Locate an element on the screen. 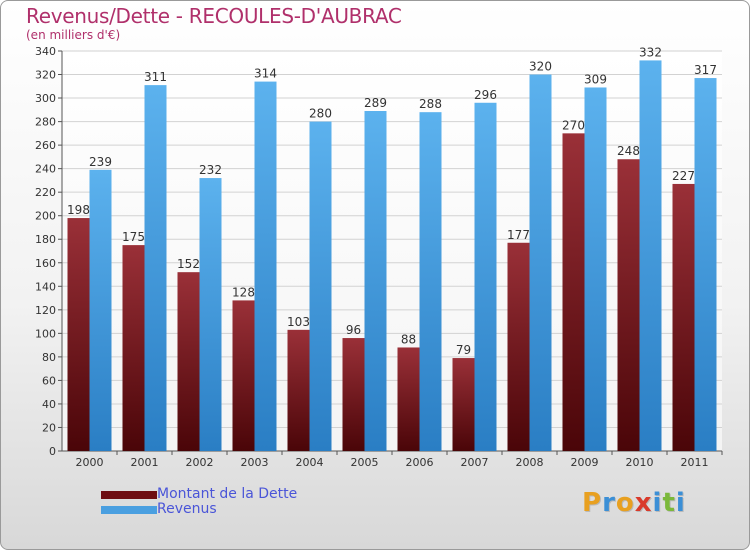  x-tick-label: 2004 is located at coordinates (310, 462).